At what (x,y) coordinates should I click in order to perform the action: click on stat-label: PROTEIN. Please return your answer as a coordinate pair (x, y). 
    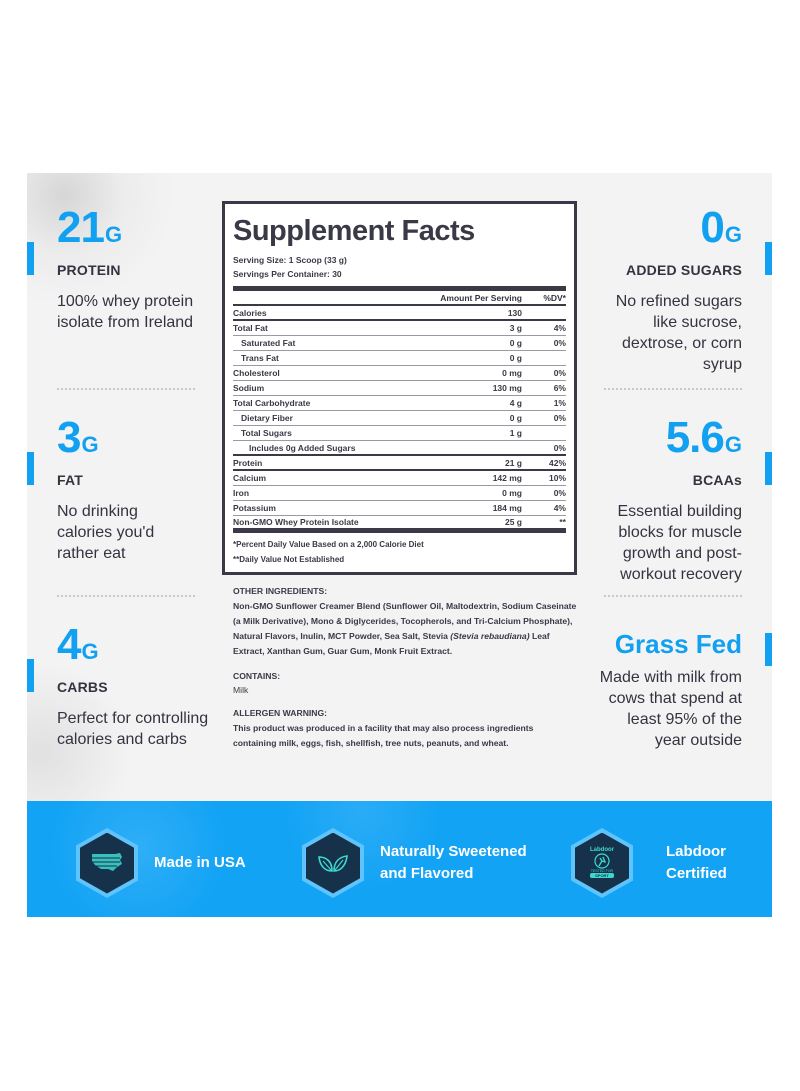
    Looking at the image, I should click on (89, 270).